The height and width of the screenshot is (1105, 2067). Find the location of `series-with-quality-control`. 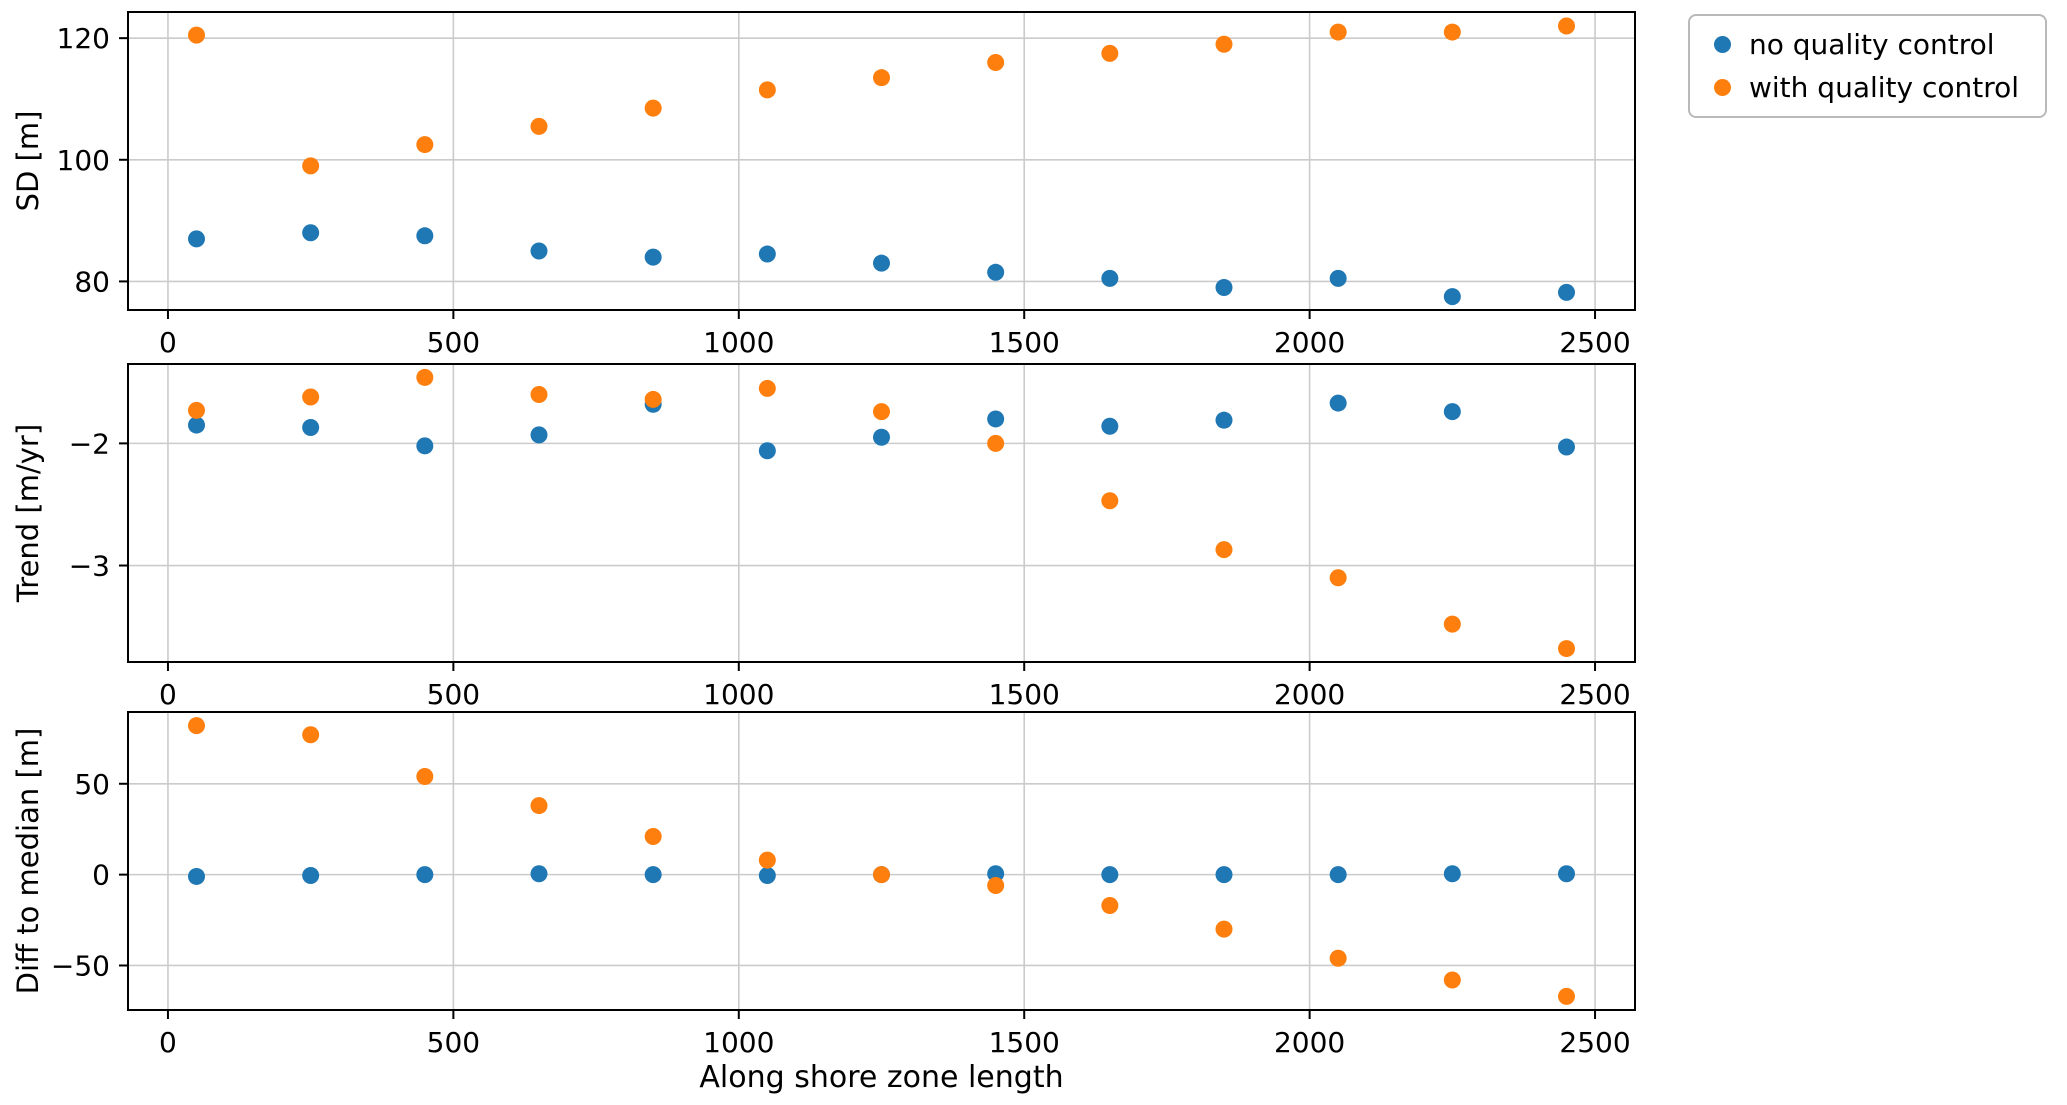

series-with-quality-control is located at coordinates (881, 96).